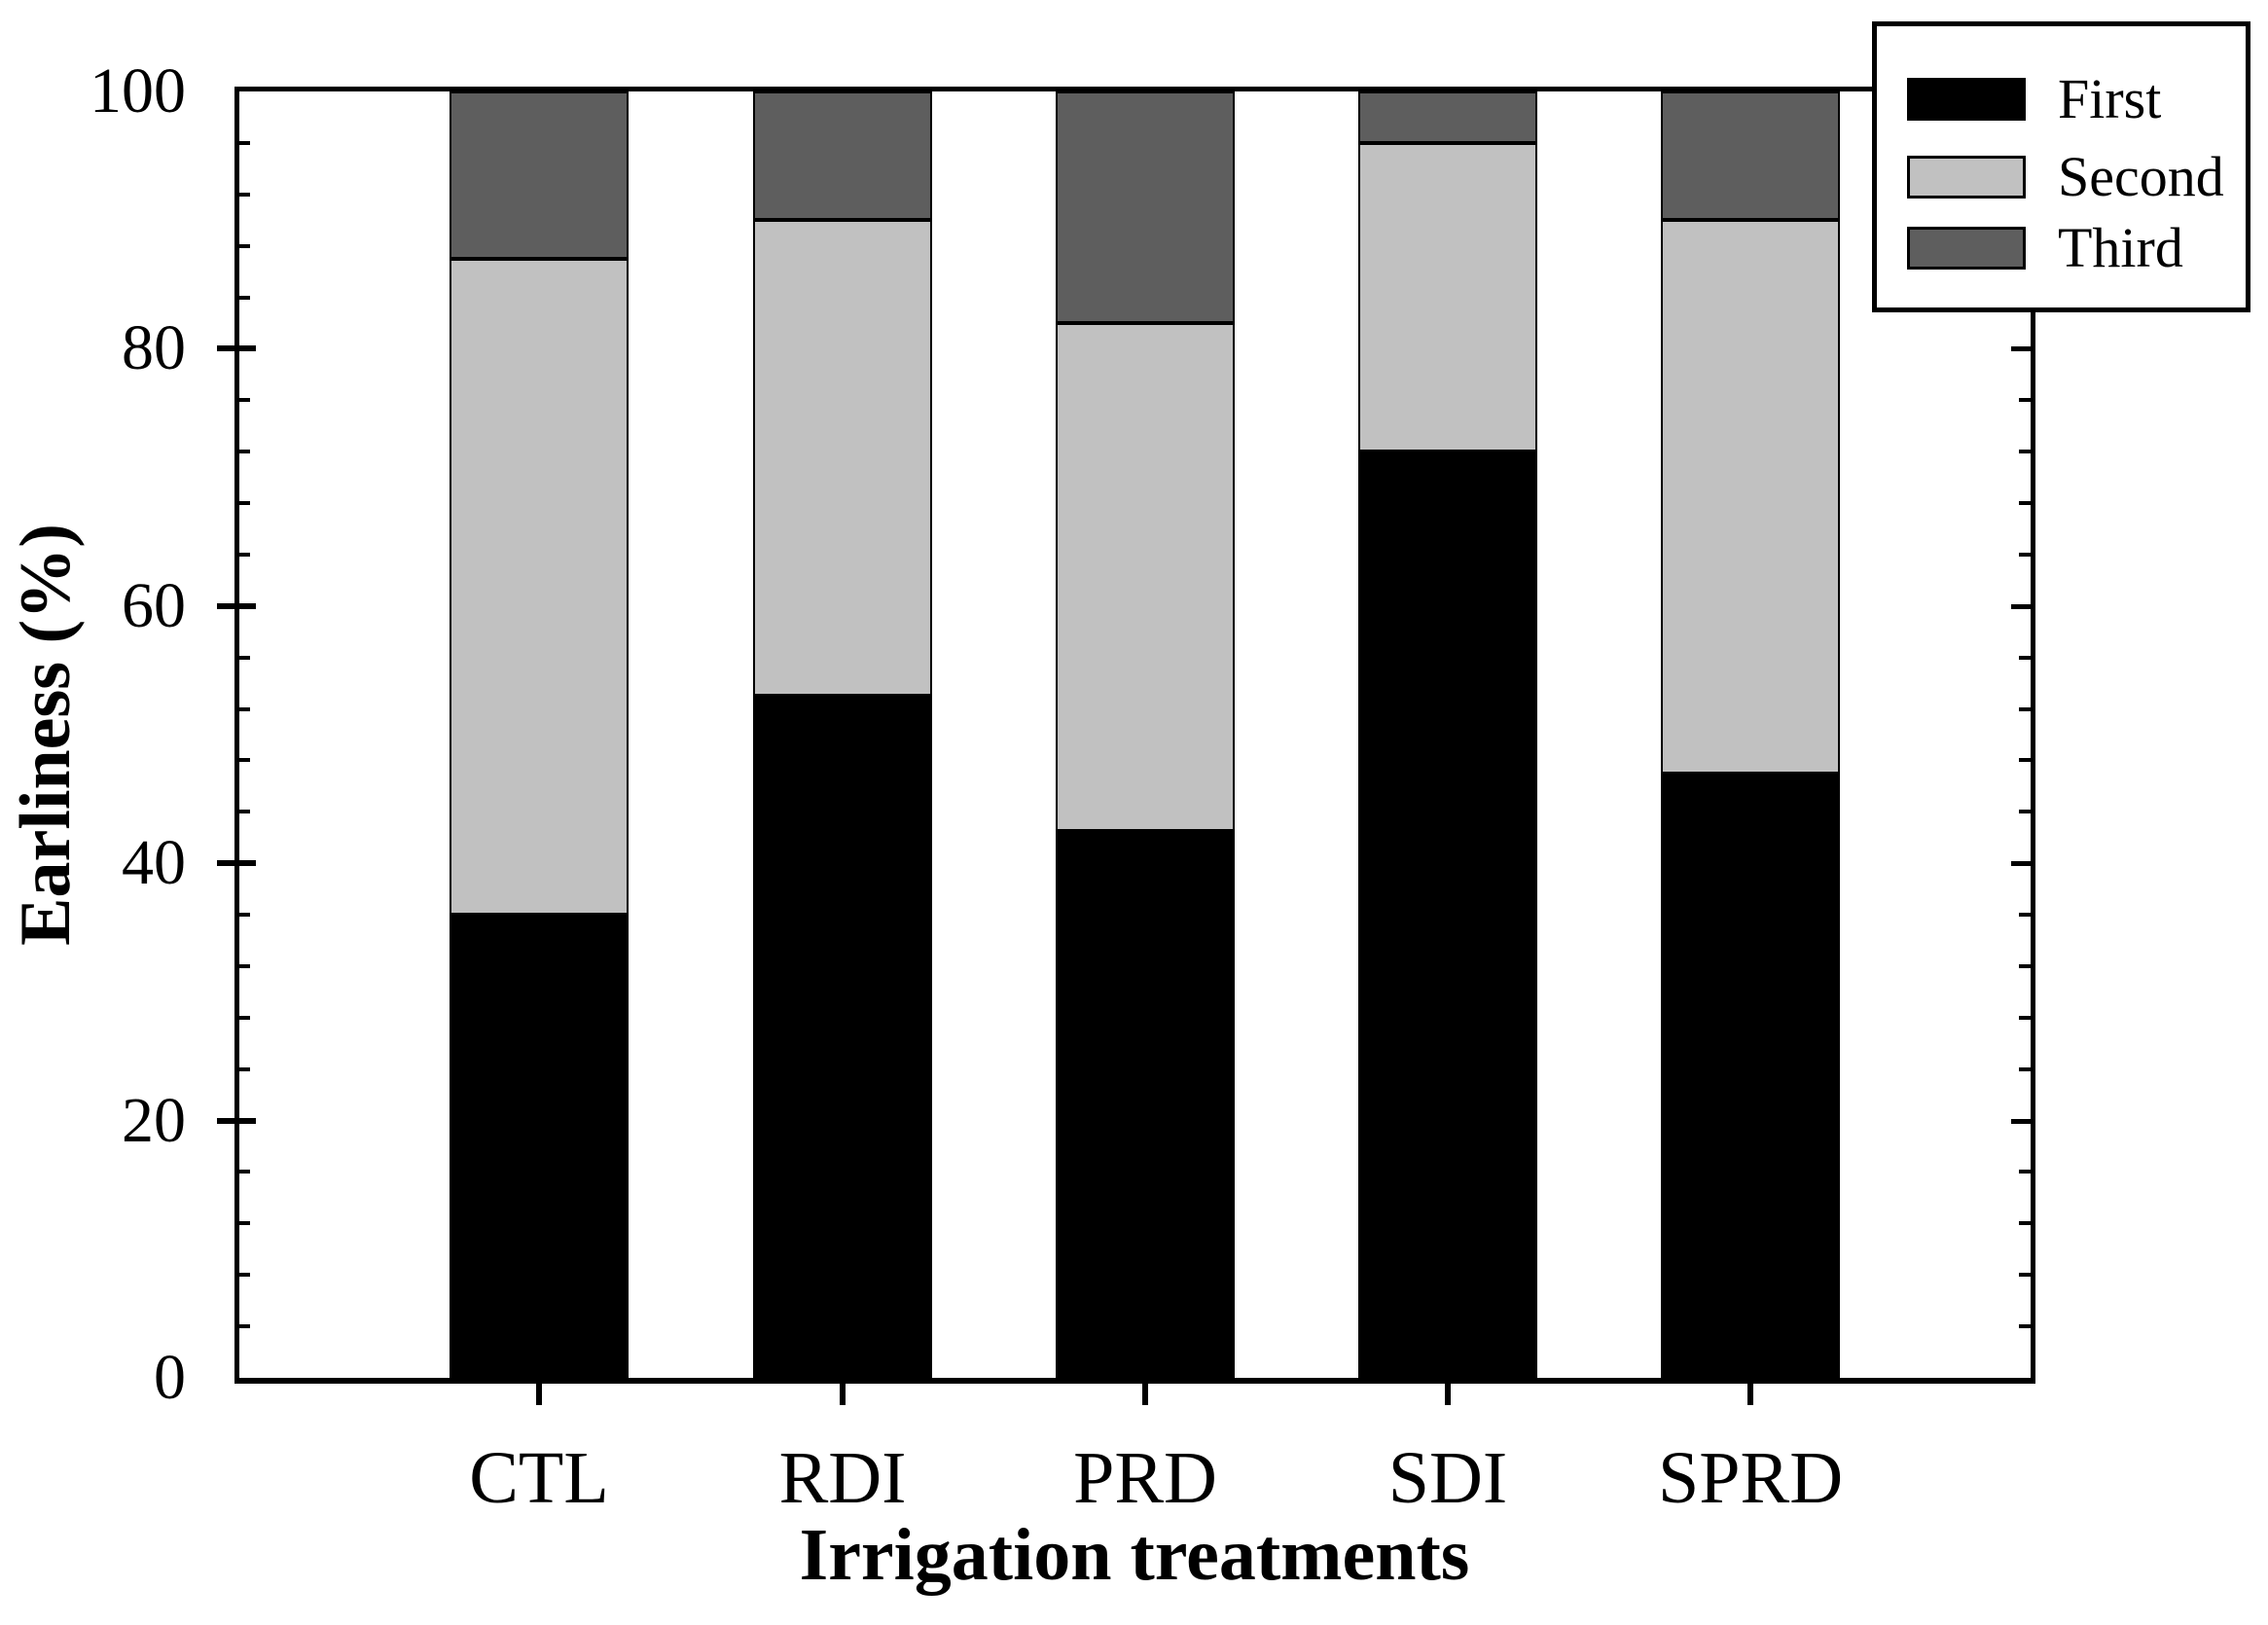 This screenshot has height=1625, width=2268. What do you see at coordinates (1966, 177) in the screenshot?
I see `legend-swatch-second` at bounding box center [1966, 177].